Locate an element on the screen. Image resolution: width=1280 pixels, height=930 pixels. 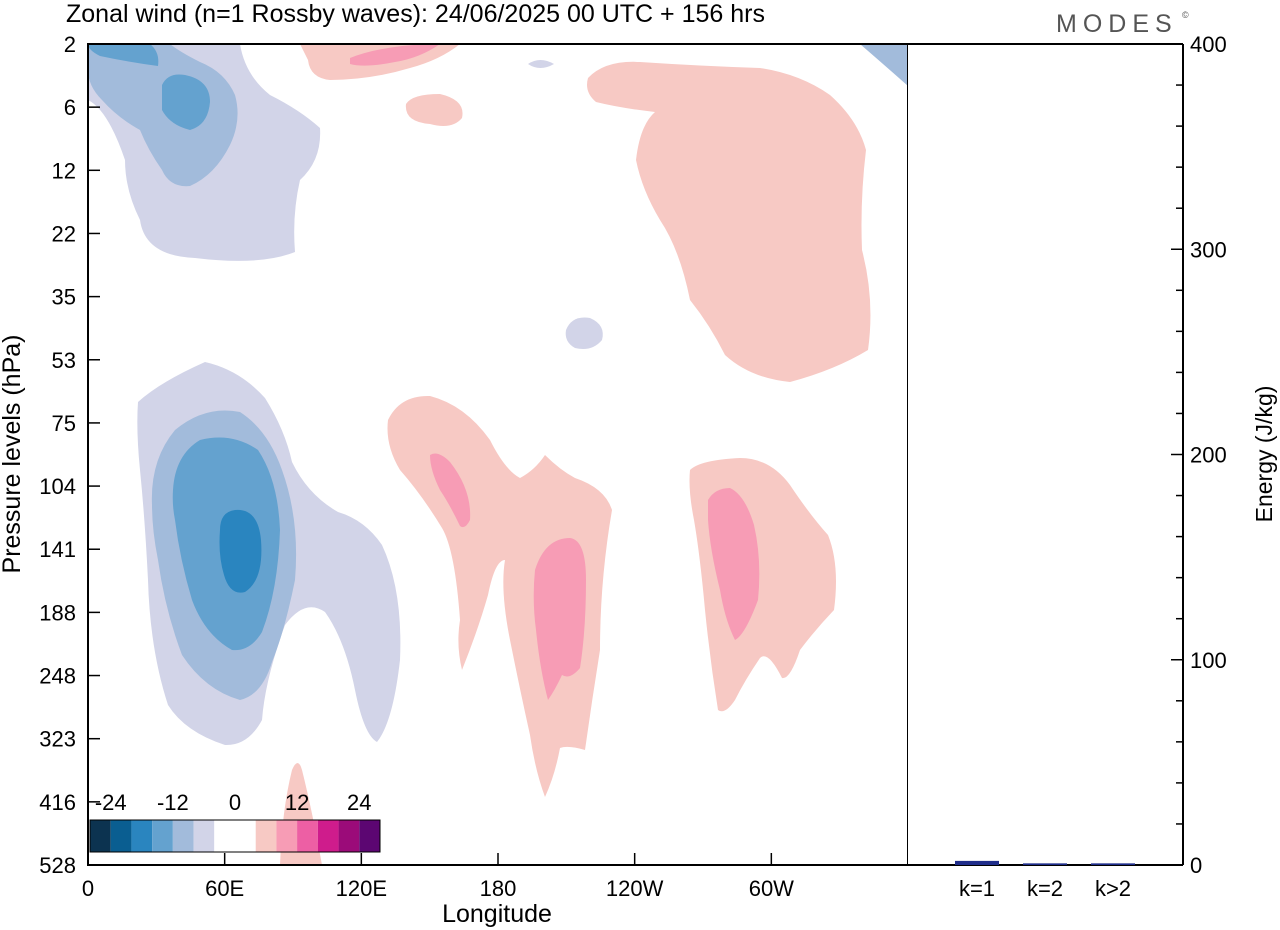
energy-y-axis: 0 100 200 300 400 is located at coordinates (1199, 455).